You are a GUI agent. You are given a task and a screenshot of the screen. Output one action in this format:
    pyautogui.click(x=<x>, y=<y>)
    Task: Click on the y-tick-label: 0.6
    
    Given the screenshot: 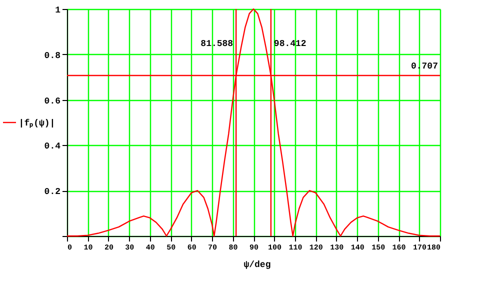 What is the action you would take?
    pyautogui.click(x=52, y=101)
    